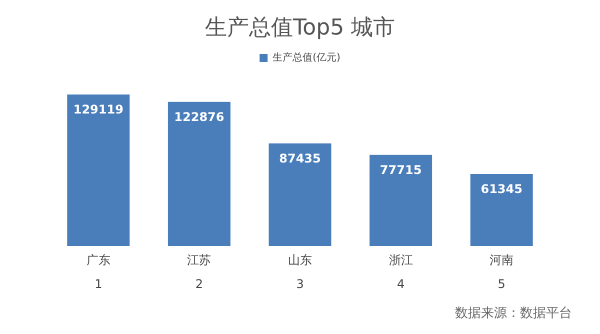 Image resolution: width=600 pixels, height=334 pixels. What do you see at coordinates (401, 169) in the screenshot?
I see `data-label: 77715` at bounding box center [401, 169].